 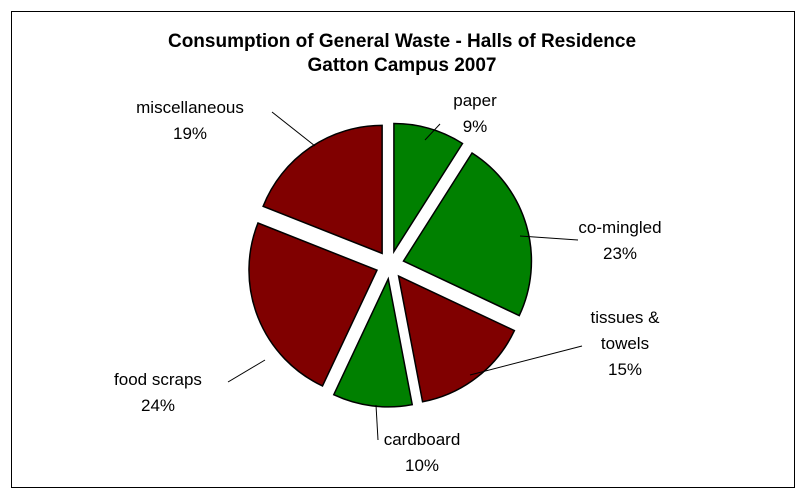 I want to click on category-label: cardboard, so click(x=422, y=439).